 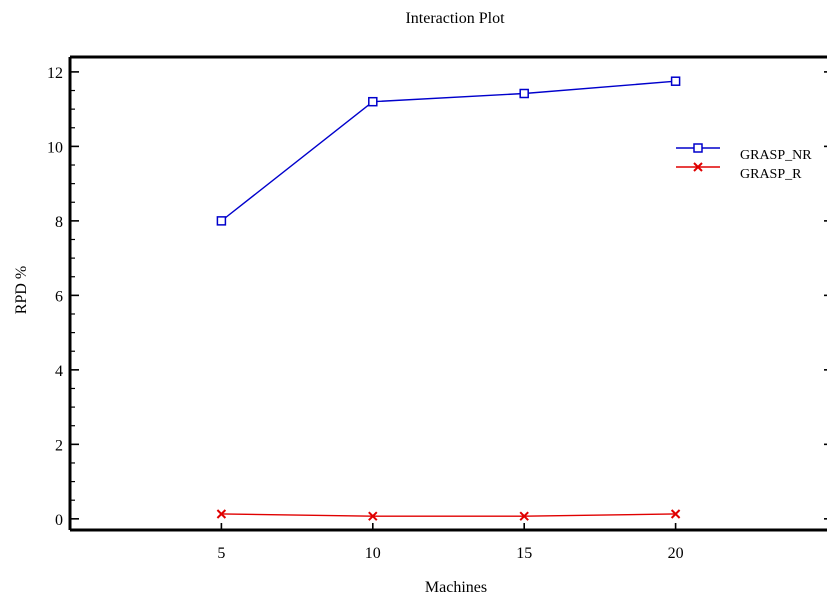 I want to click on legend-marker-grasp-r, so click(x=698, y=167).